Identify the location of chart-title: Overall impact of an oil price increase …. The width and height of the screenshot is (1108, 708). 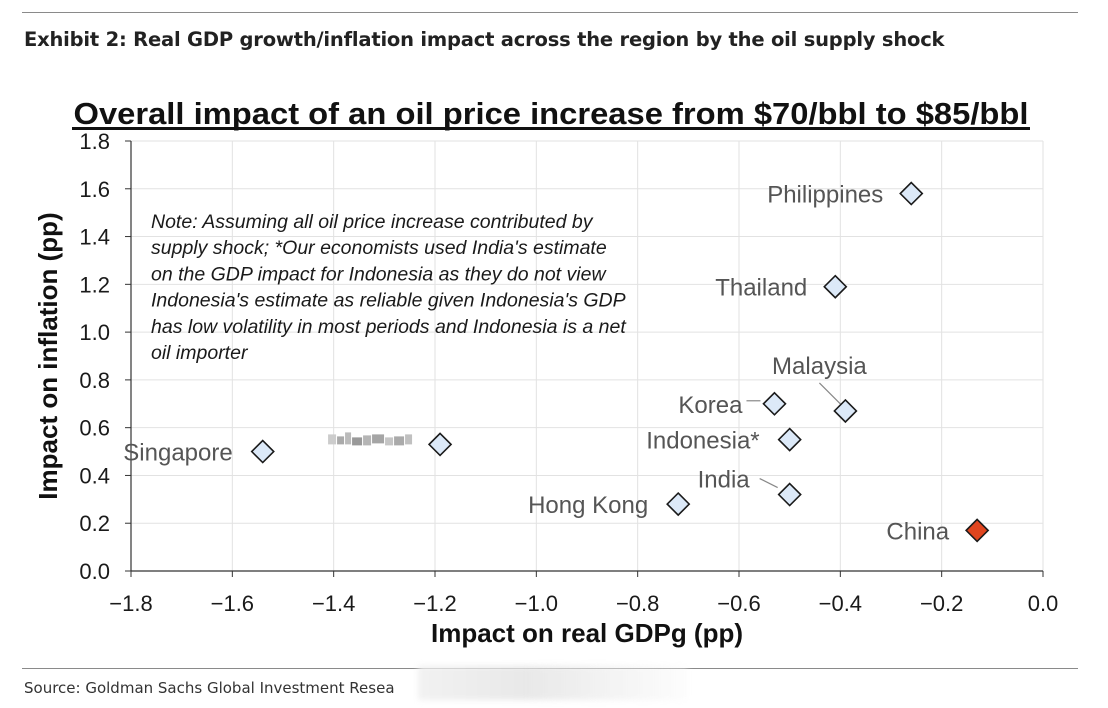
(551, 113).